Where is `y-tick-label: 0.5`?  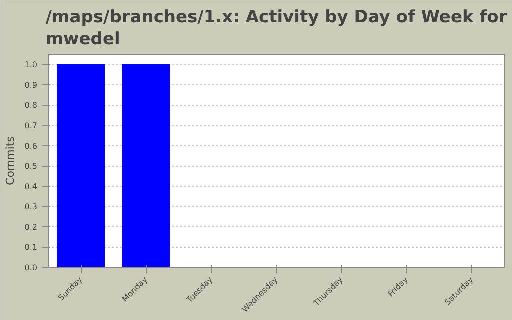
y-tick-label: 0.5 is located at coordinates (31, 167).